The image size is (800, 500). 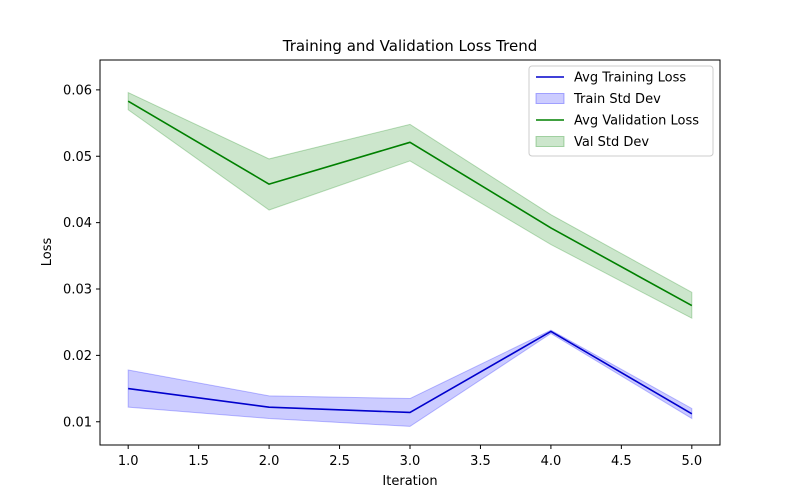 What do you see at coordinates (551, 461) in the screenshot?
I see `x-tick-label: 4.0` at bounding box center [551, 461].